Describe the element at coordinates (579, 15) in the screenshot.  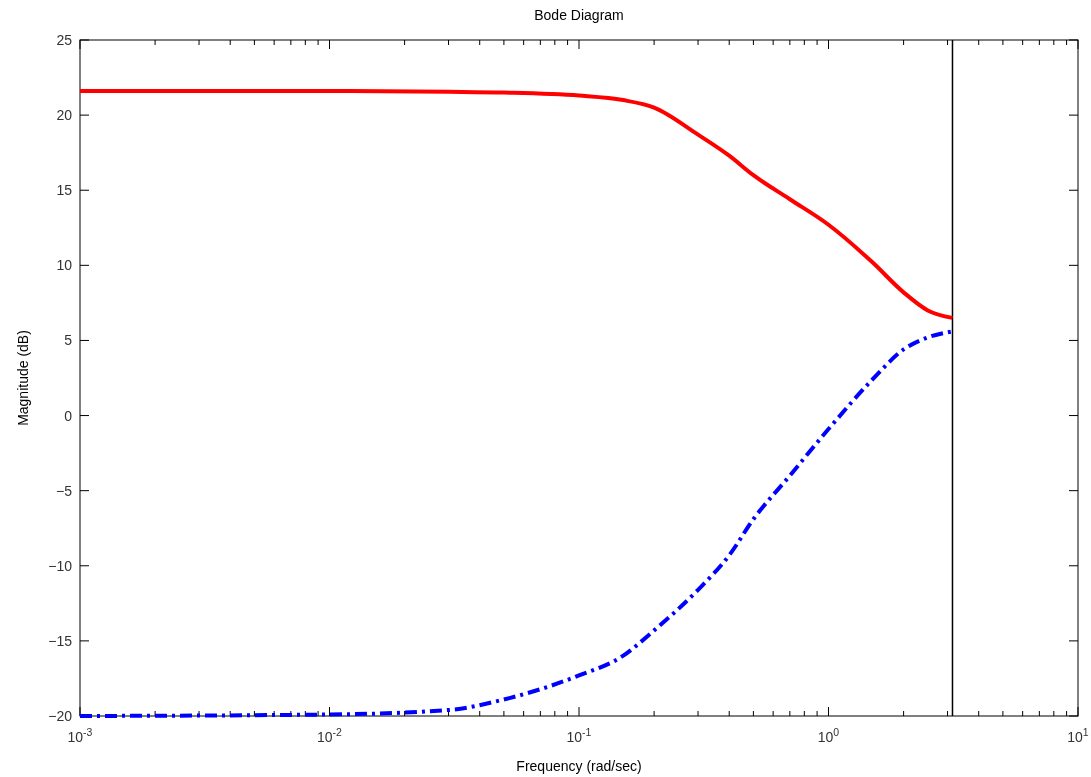
I see `chart-title: Bode Diagram` at that location.